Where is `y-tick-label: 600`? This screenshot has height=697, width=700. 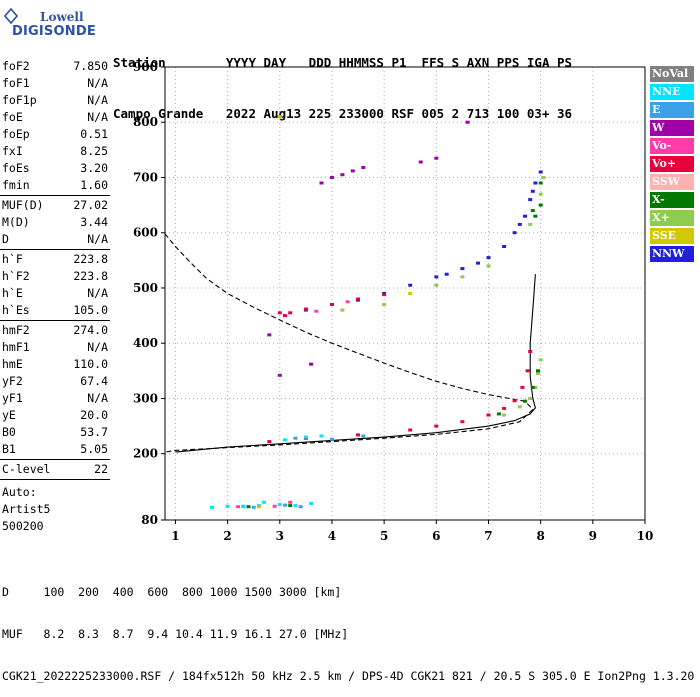 y-tick-label: 600 is located at coordinates (145, 233).